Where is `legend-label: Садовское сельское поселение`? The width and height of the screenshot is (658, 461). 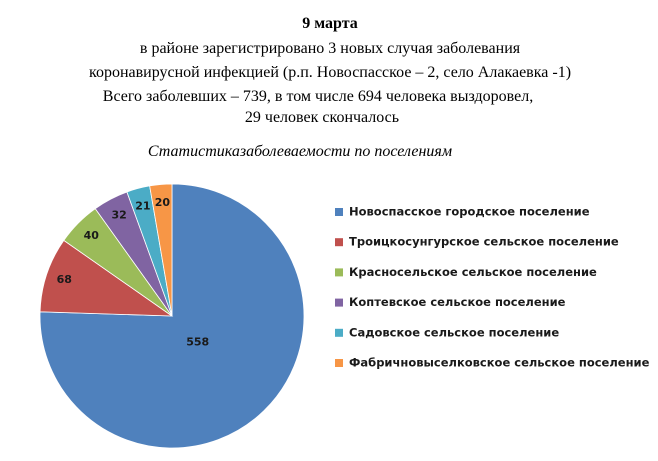
legend-label: Садовское сельское поселение is located at coordinates (454, 332).